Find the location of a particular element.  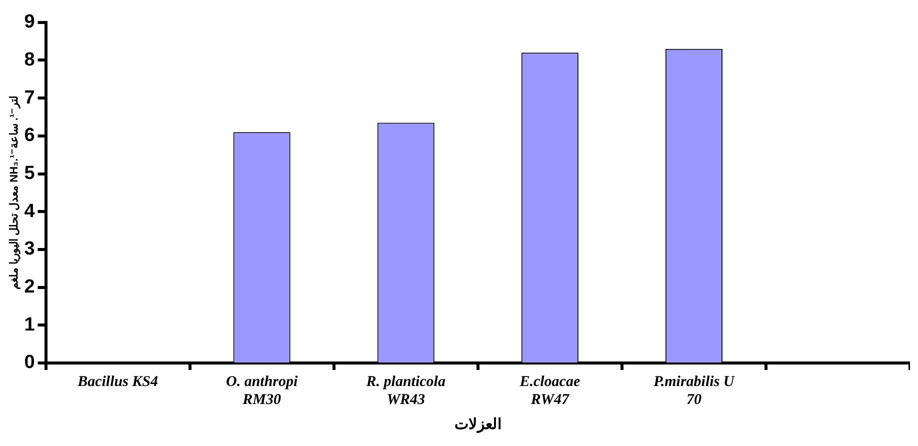

x-tick-label: R. planticola WR43 is located at coordinates (405, 391).